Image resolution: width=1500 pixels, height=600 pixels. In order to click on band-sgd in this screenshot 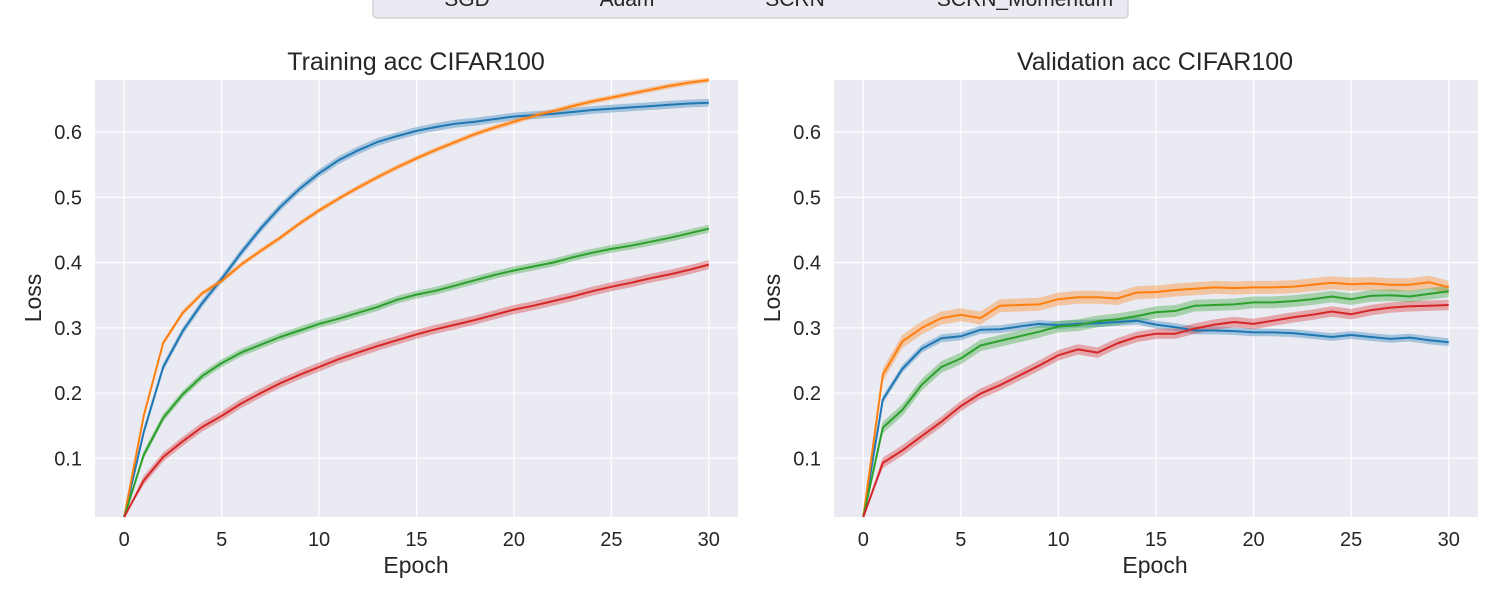, I will do `click(1156, 416)`.